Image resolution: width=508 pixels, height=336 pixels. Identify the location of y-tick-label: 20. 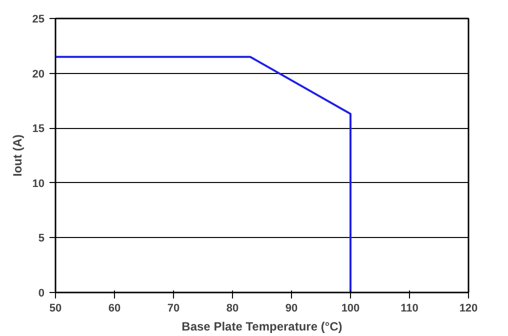
(38, 74).